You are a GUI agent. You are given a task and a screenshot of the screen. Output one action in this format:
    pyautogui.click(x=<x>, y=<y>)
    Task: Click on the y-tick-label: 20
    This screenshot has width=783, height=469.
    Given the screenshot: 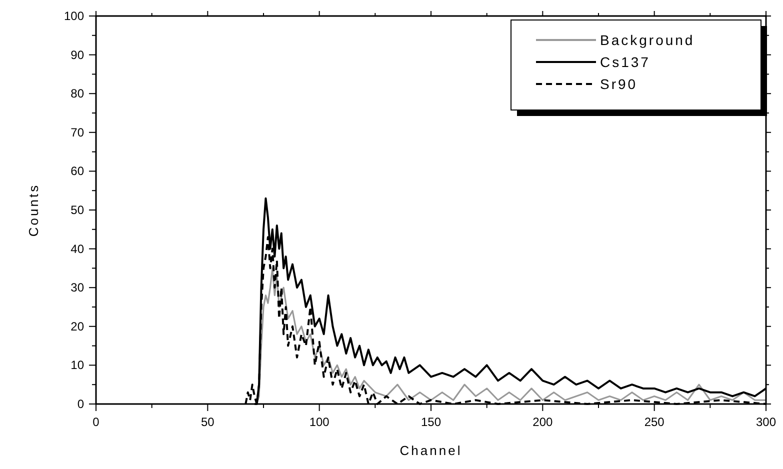 What is the action you would take?
    pyautogui.click(x=77, y=326)
    